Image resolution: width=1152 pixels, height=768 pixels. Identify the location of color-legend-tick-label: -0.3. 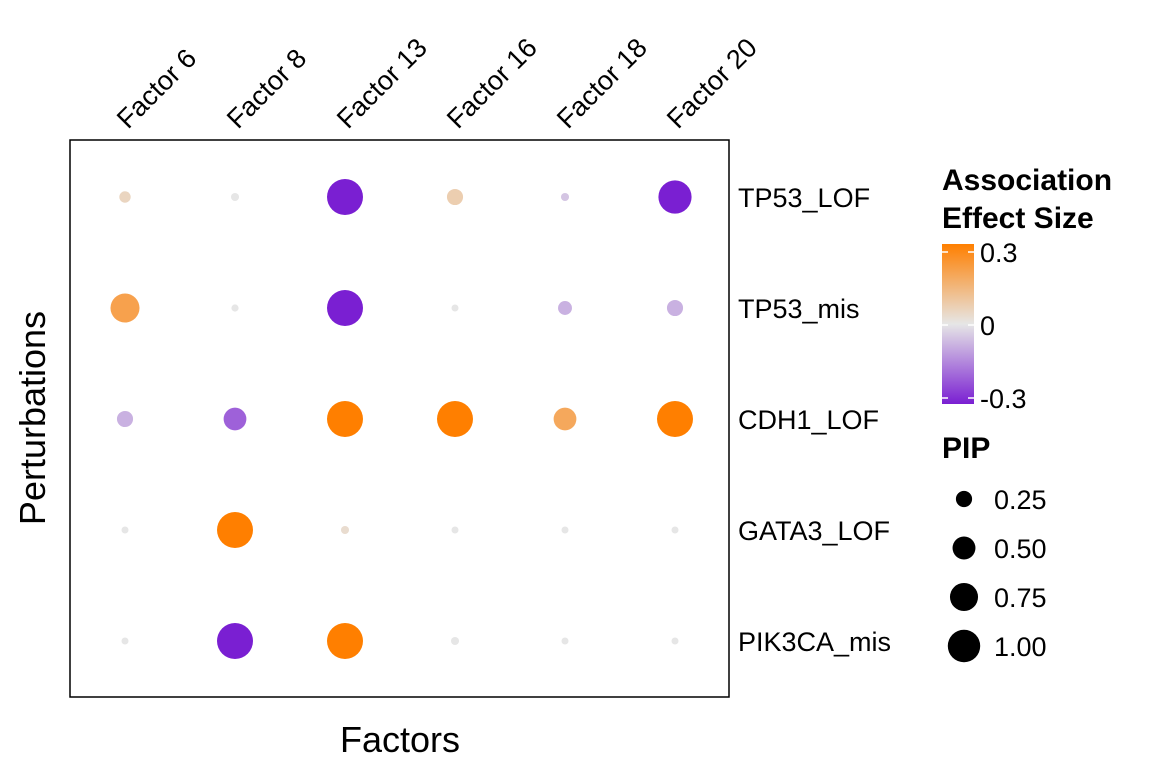
(1003, 399).